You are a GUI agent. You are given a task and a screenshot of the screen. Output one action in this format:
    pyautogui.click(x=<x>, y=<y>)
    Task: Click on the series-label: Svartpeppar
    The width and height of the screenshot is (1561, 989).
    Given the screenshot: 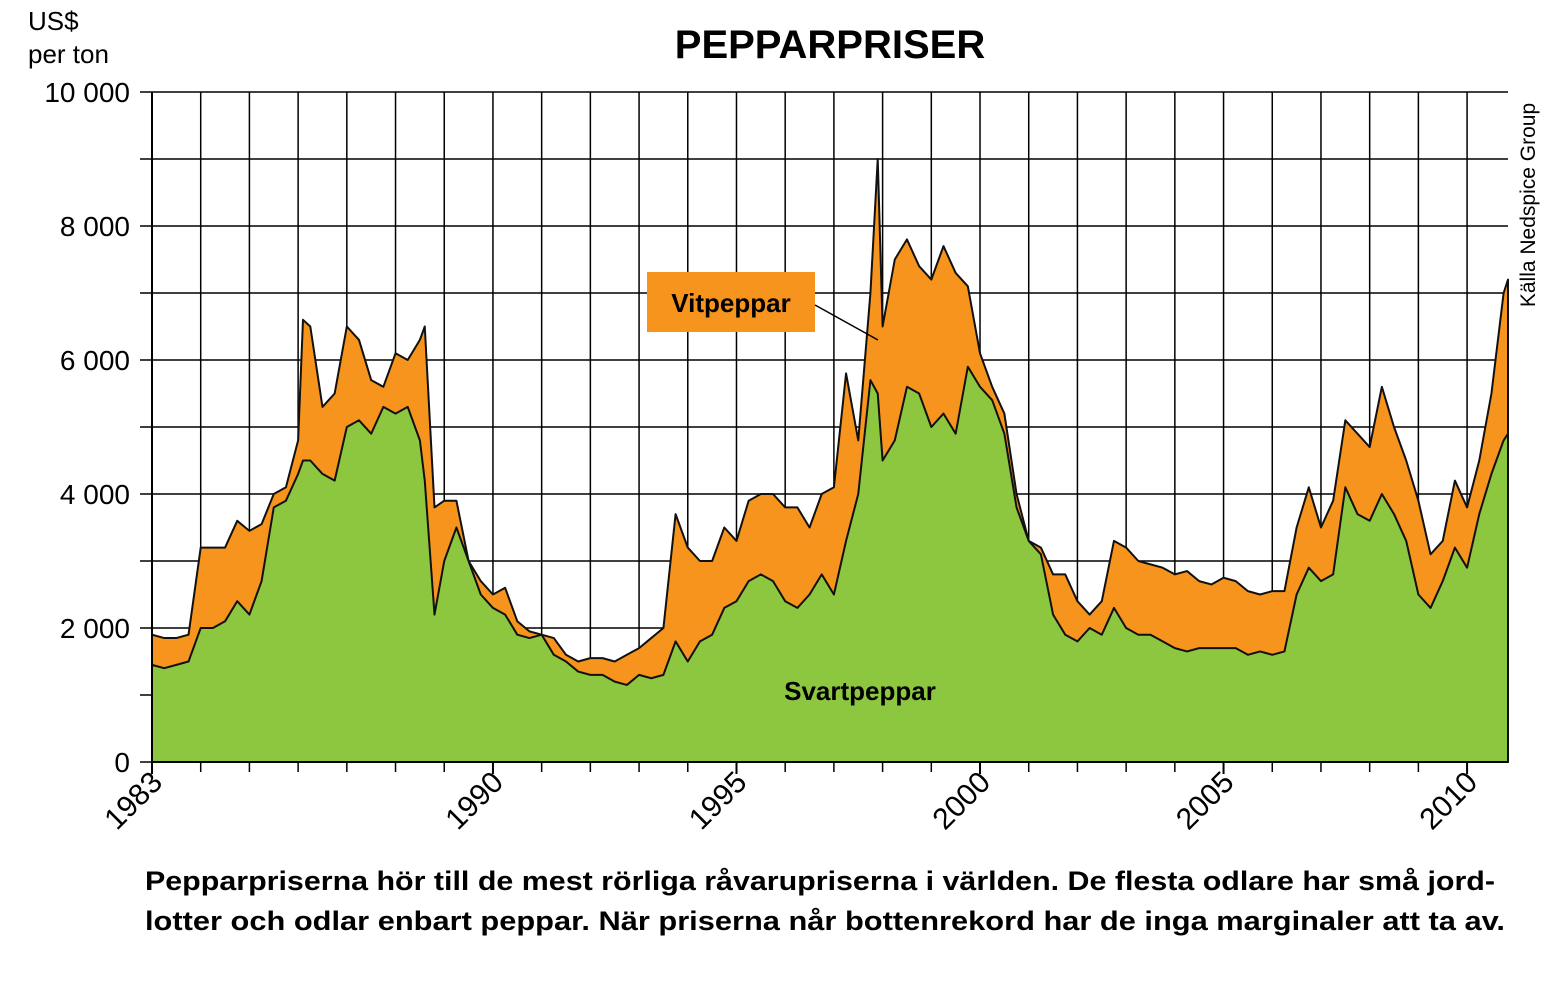 What is the action you would take?
    pyautogui.click(x=860, y=691)
    